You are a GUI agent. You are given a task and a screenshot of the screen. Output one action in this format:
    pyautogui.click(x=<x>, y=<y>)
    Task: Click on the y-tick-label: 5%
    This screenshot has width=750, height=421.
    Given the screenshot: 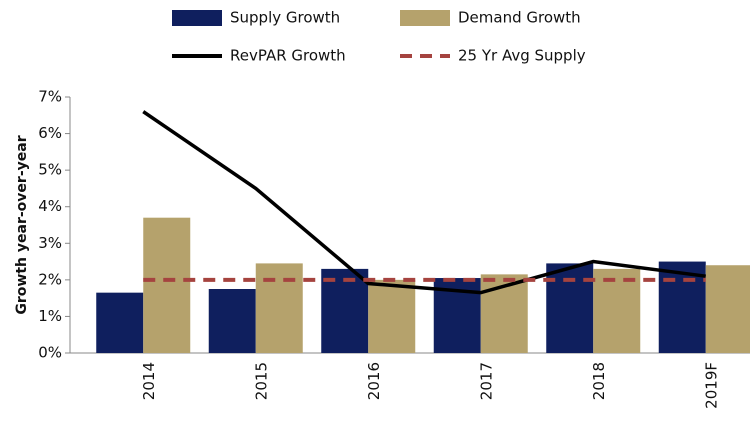 What is the action you would take?
    pyautogui.click(x=50, y=170)
    